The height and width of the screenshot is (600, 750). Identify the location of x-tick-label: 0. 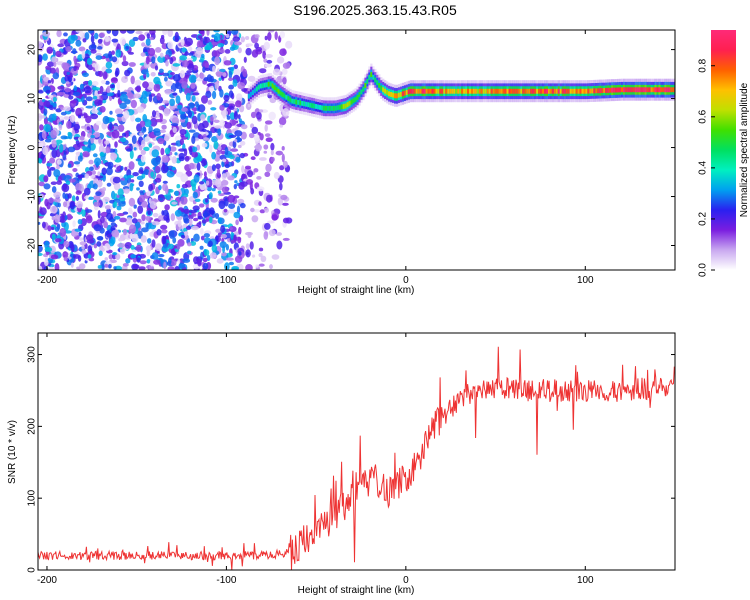
(406, 280).